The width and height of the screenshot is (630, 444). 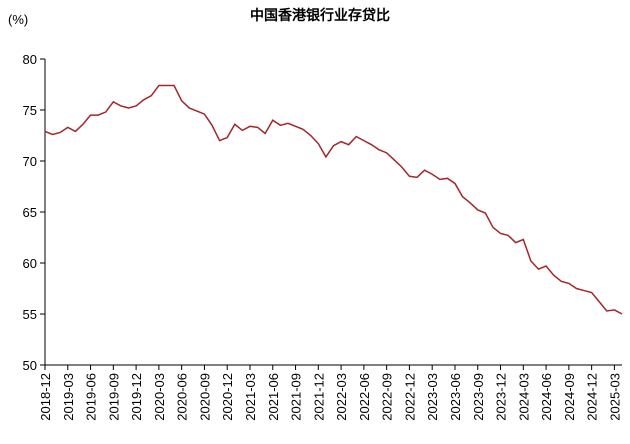 I want to click on x-tick-label: 2020-06, so click(x=182, y=397).